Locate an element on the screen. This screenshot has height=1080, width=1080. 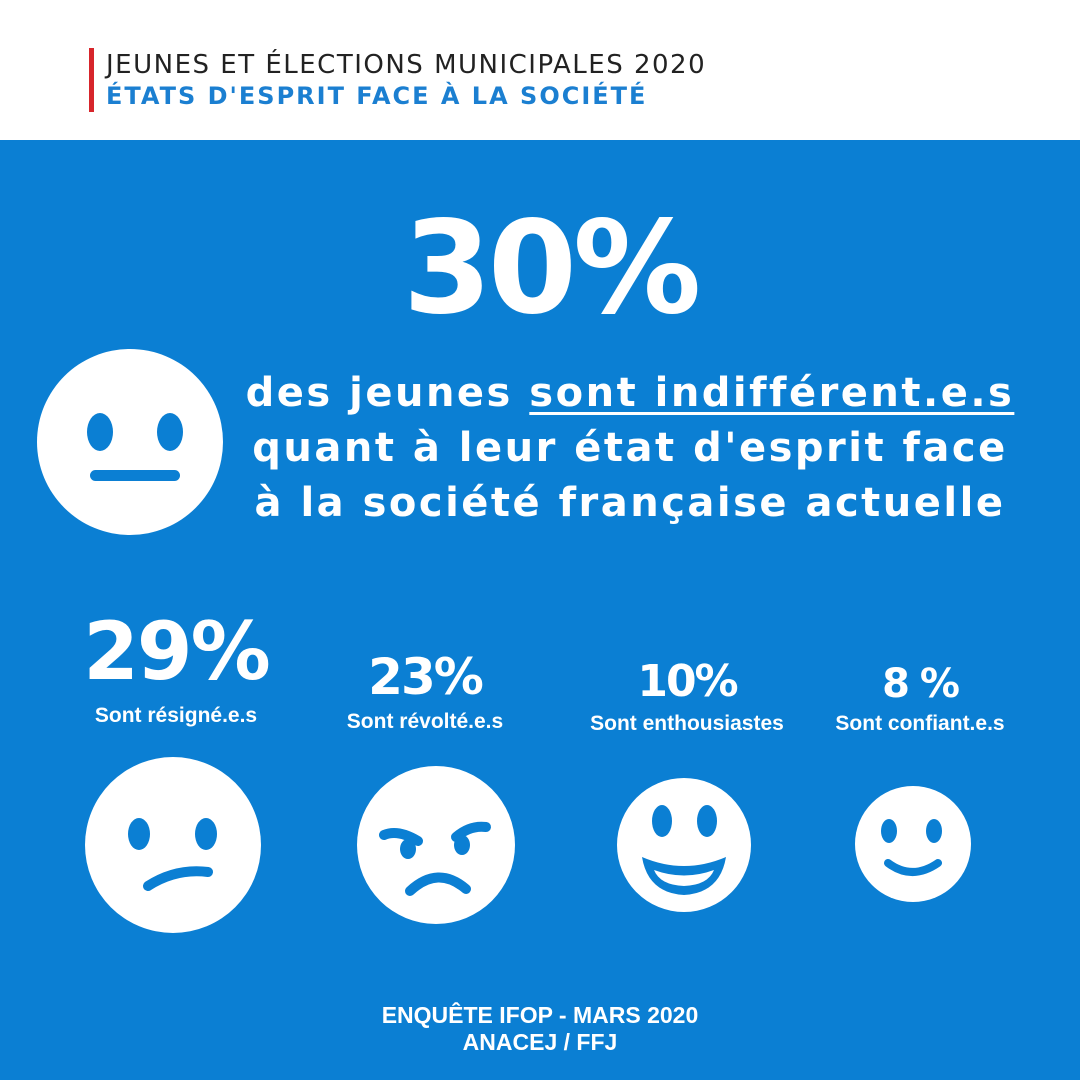
header-subtitle: ÉTATS D'ESPRIT FACE À LA SOCIÉTÉ is located at coordinates (377, 96).